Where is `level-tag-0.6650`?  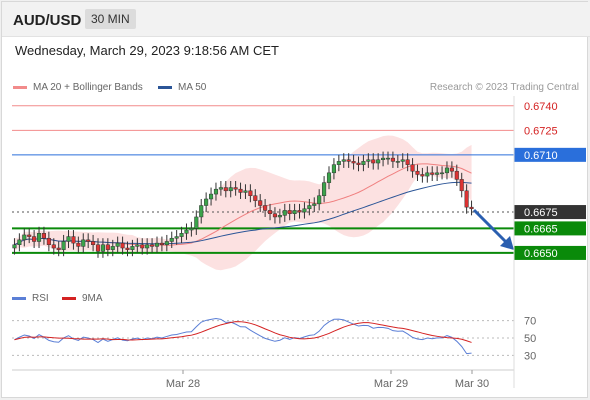 level-tag-0.6650 is located at coordinates (550, 252).